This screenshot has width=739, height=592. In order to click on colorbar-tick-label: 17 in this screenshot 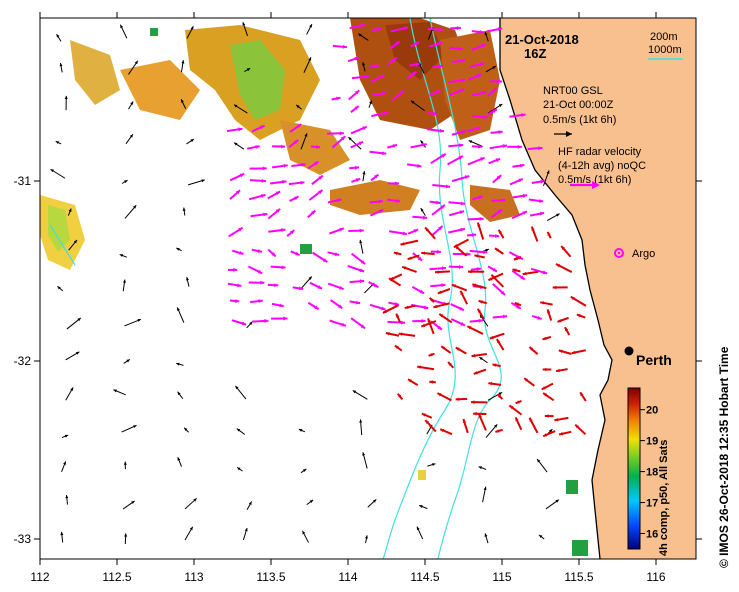, I will do `click(652, 504)`.